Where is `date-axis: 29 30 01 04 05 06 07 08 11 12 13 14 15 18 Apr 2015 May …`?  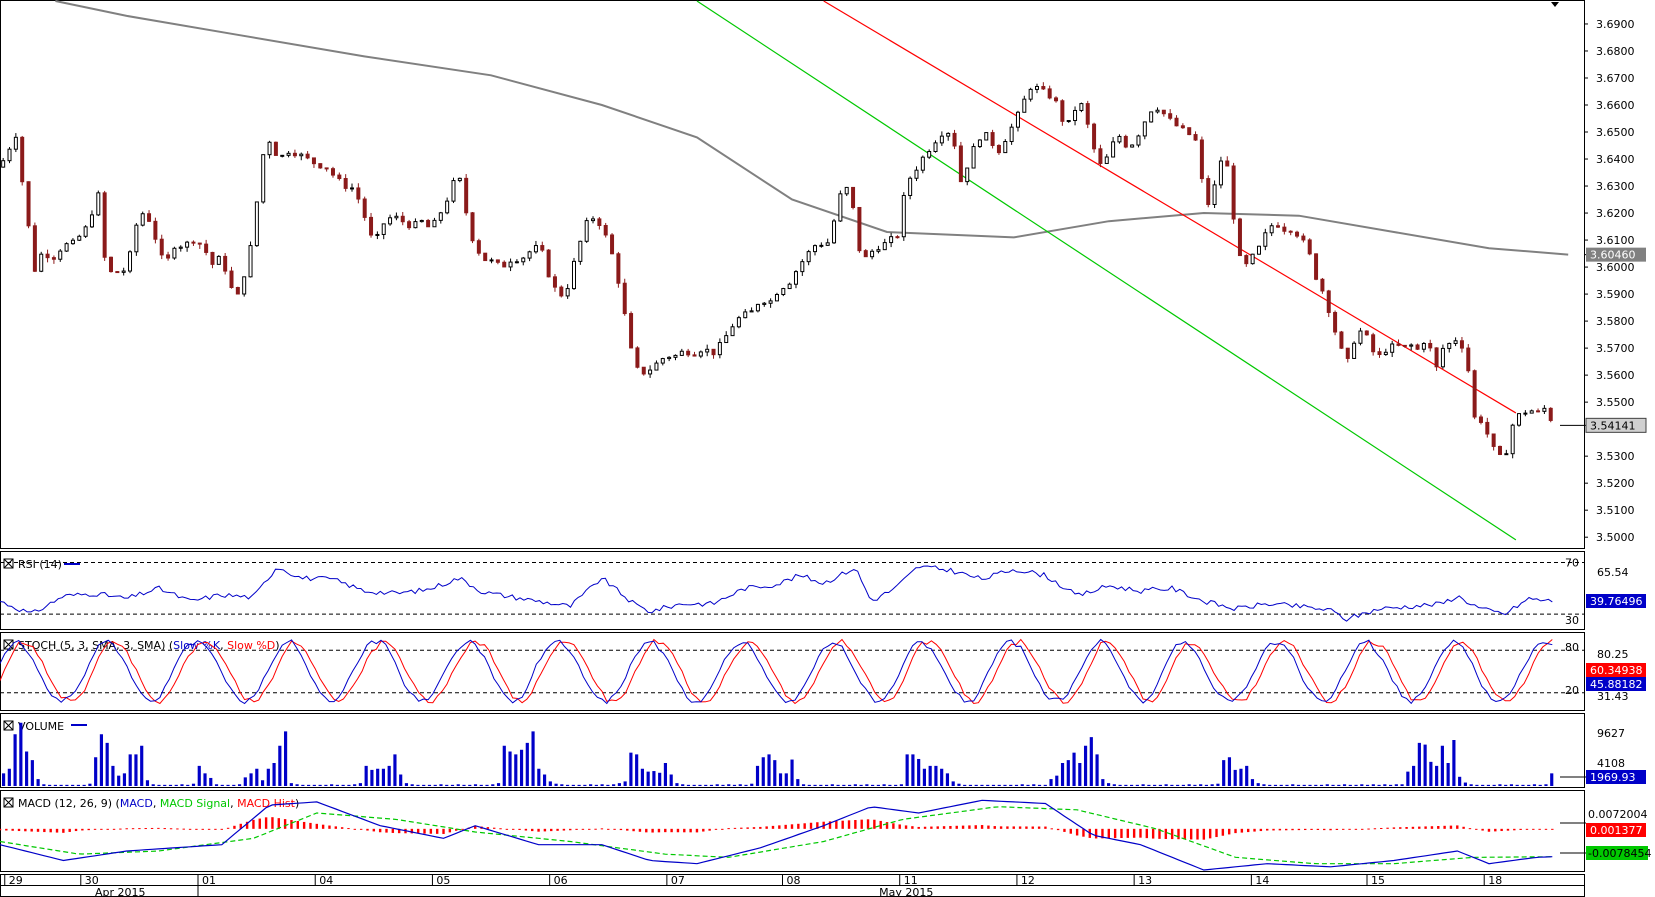 date-axis: 29 30 01 04 05 06 07 08 11 12 13 14 15 18 Apr 2015 May … is located at coordinates (792, 885).